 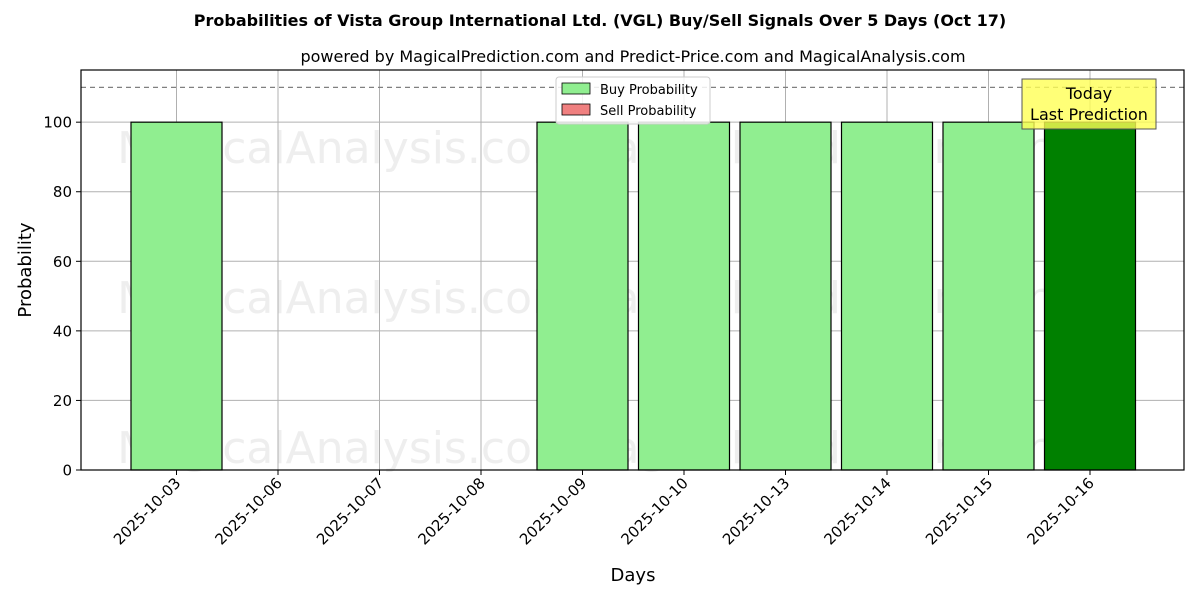 I want to click on x-tick-label: 2025-10-14, so click(x=857, y=511).